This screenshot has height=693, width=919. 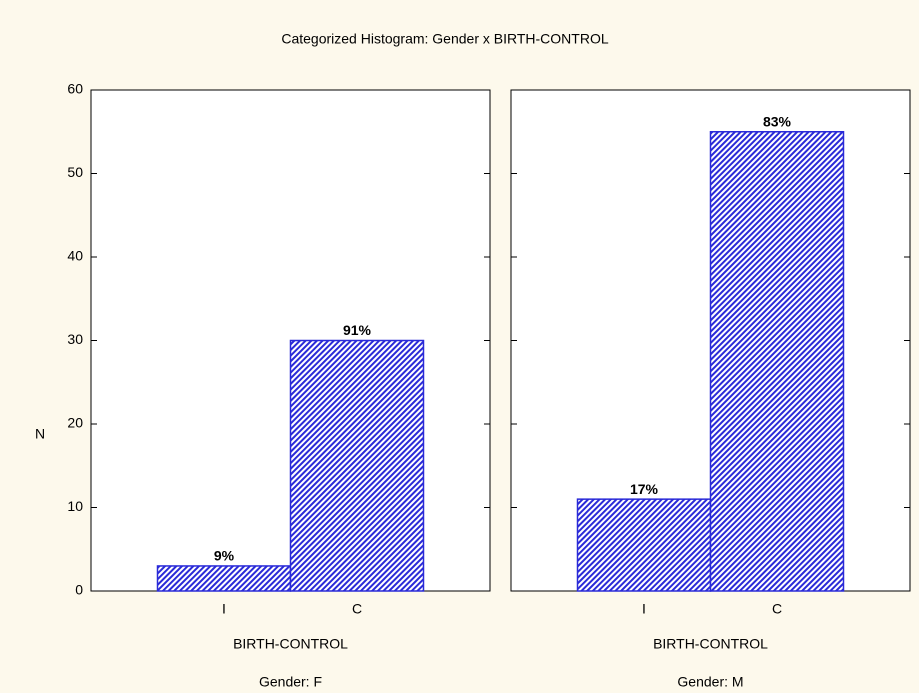 What do you see at coordinates (75, 506) in the screenshot?
I see `y-tick-label: 10` at bounding box center [75, 506].